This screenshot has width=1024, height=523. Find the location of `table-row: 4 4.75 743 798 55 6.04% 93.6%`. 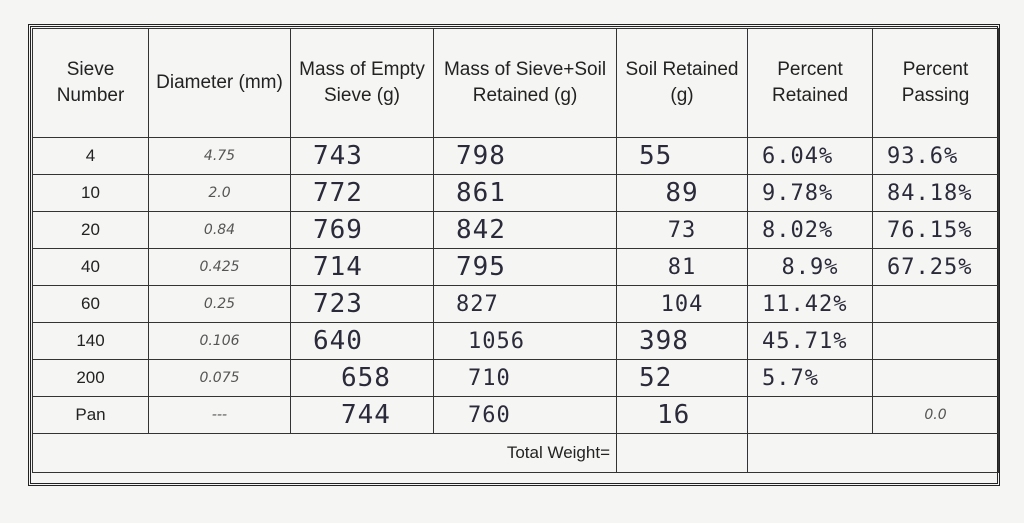

table-row: 4 4.75 743 798 55 6.04% 93.6% is located at coordinates (515, 156).